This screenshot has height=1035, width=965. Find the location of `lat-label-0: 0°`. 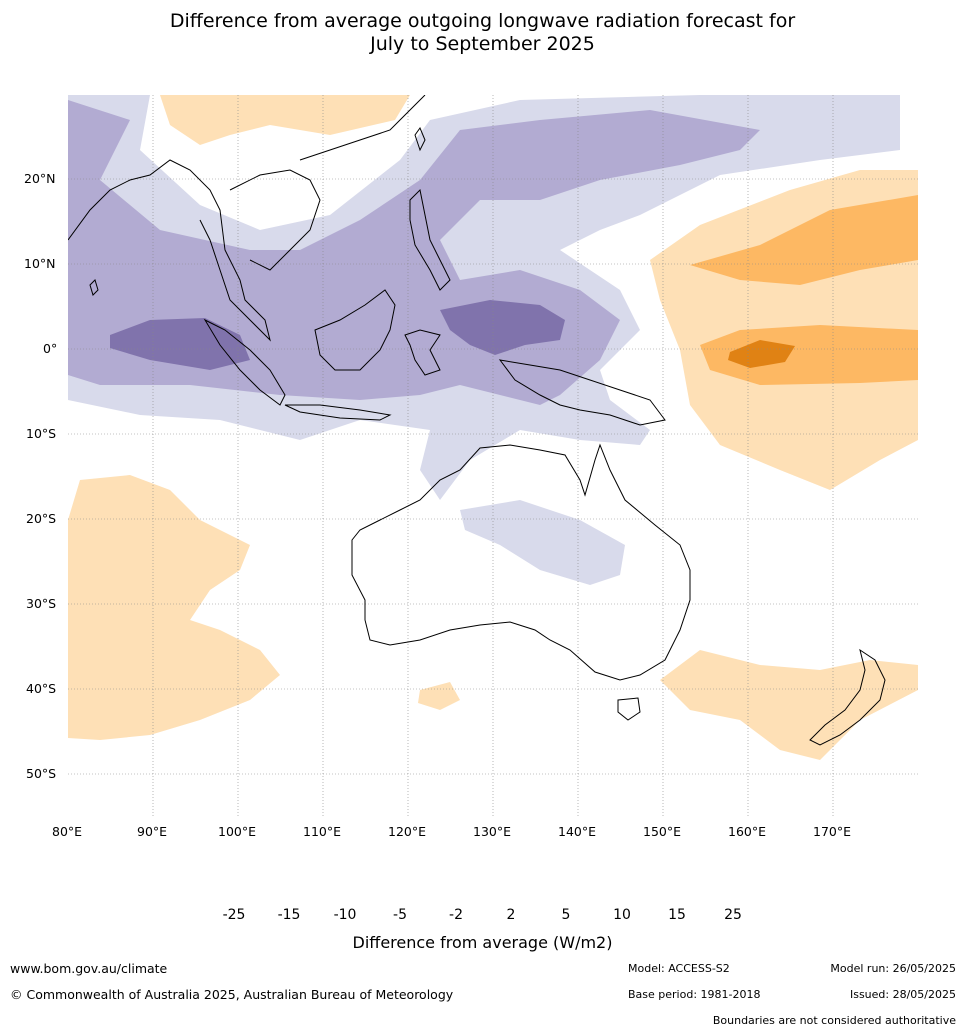

lat-label-0: 0° is located at coordinates (50, 348).